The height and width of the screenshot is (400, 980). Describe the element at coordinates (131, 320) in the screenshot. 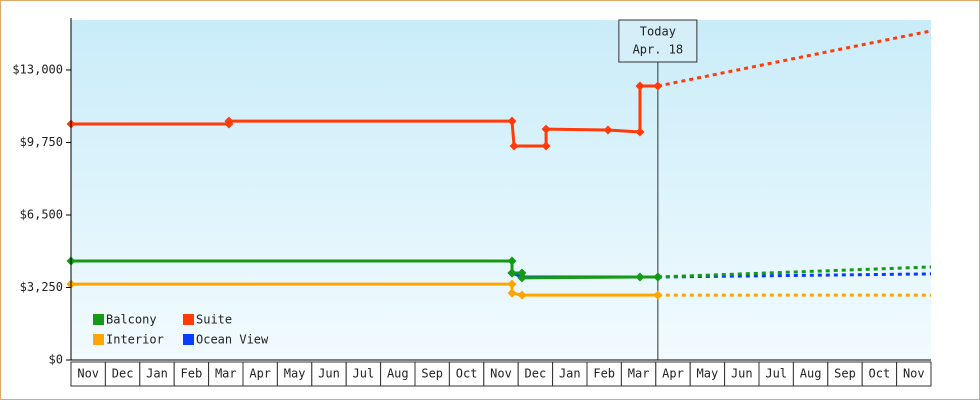

I see `legend-label: Balcony` at that location.